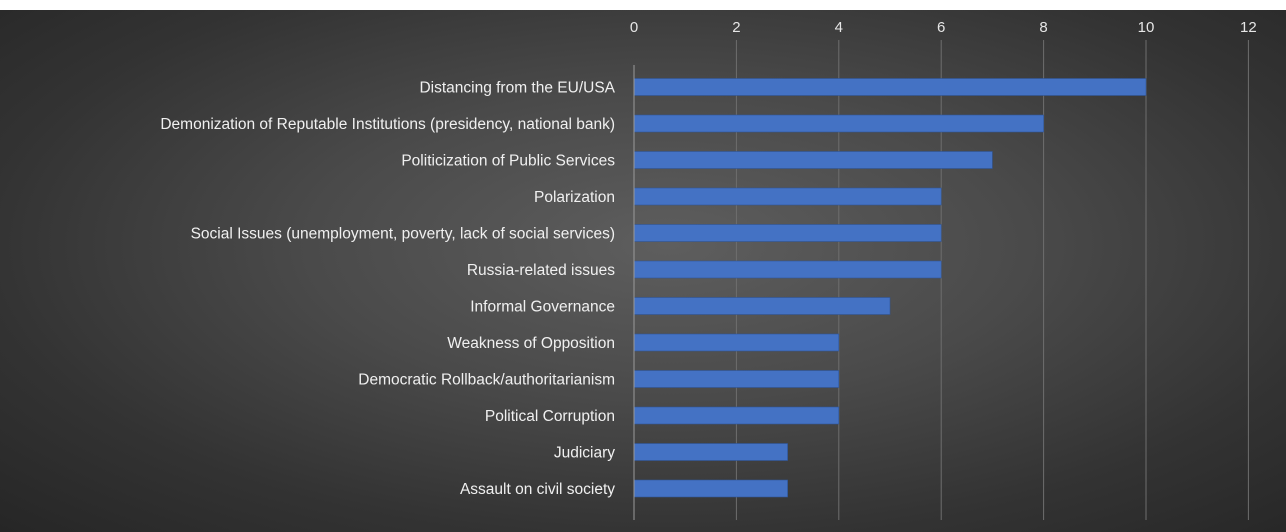 This screenshot has height=532, width=1286. I want to click on category-label: Assault on civil society, so click(537, 489).